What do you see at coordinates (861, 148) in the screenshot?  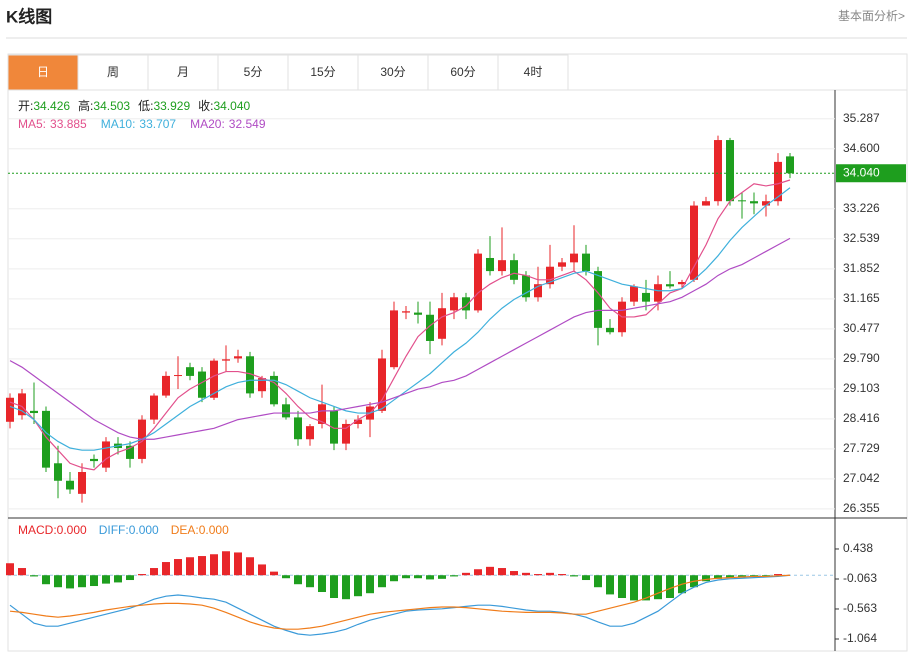 I see `y-tick-label: 34.600` at bounding box center [861, 148].